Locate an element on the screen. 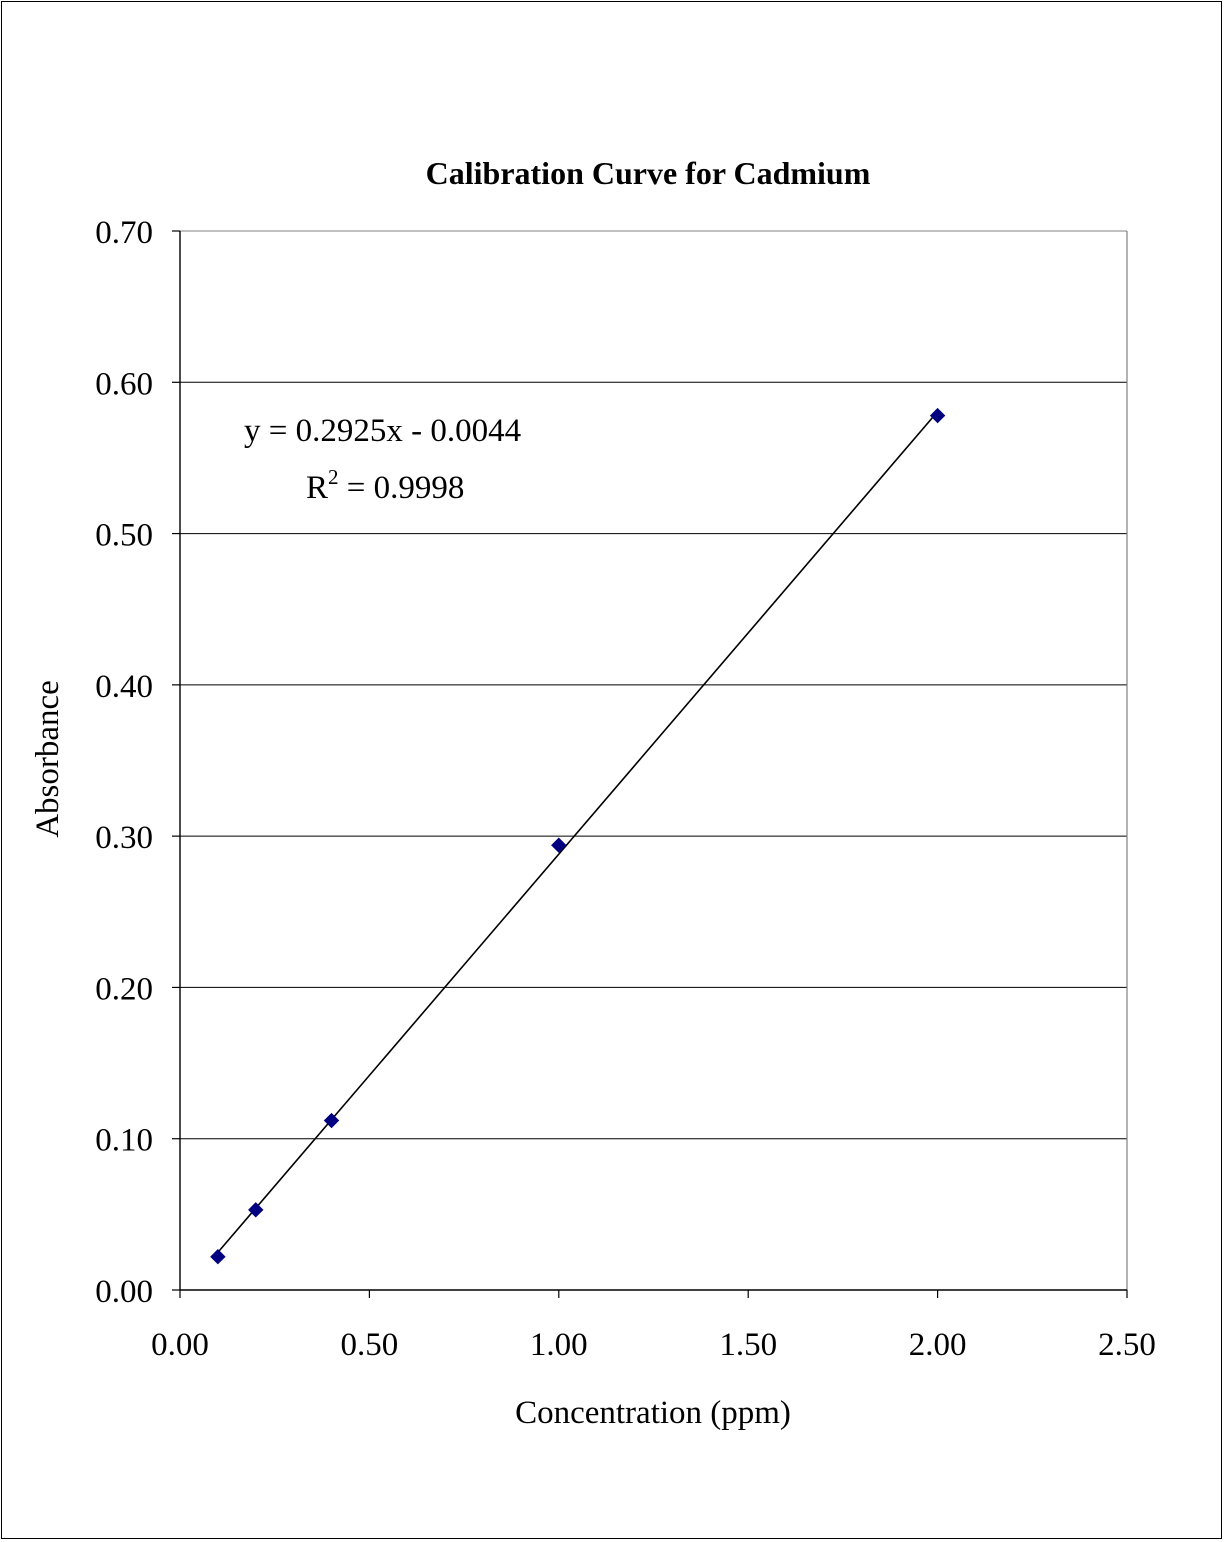  y-tick-label-1: 0.10 is located at coordinates (124, 1141).